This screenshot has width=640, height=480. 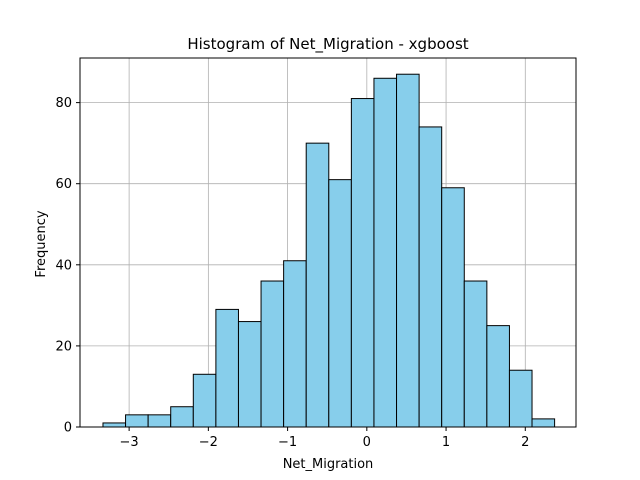 I want to click on y-tick-label: 0, so click(x=68, y=428).